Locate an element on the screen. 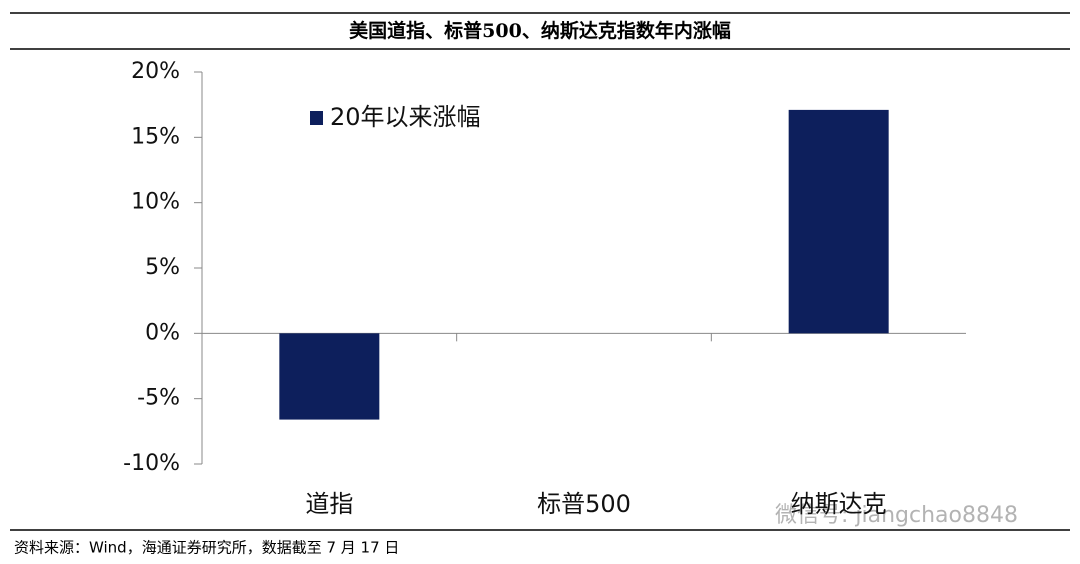 The height and width of the screenshot is (564, 1080). y-tick-label: 10% is located at coordinates (155, 202).